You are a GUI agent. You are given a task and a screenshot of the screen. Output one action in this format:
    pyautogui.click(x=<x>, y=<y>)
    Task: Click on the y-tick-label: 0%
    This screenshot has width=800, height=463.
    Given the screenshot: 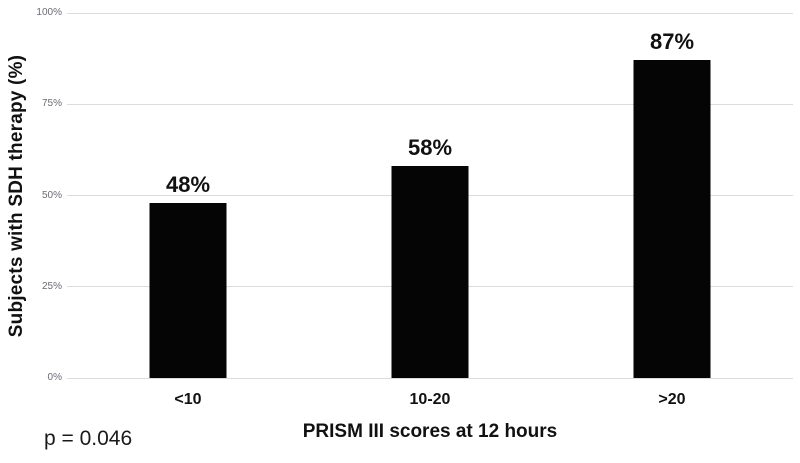 What is the action you would take?
    pyautogui.click(x=54, y=377)
    